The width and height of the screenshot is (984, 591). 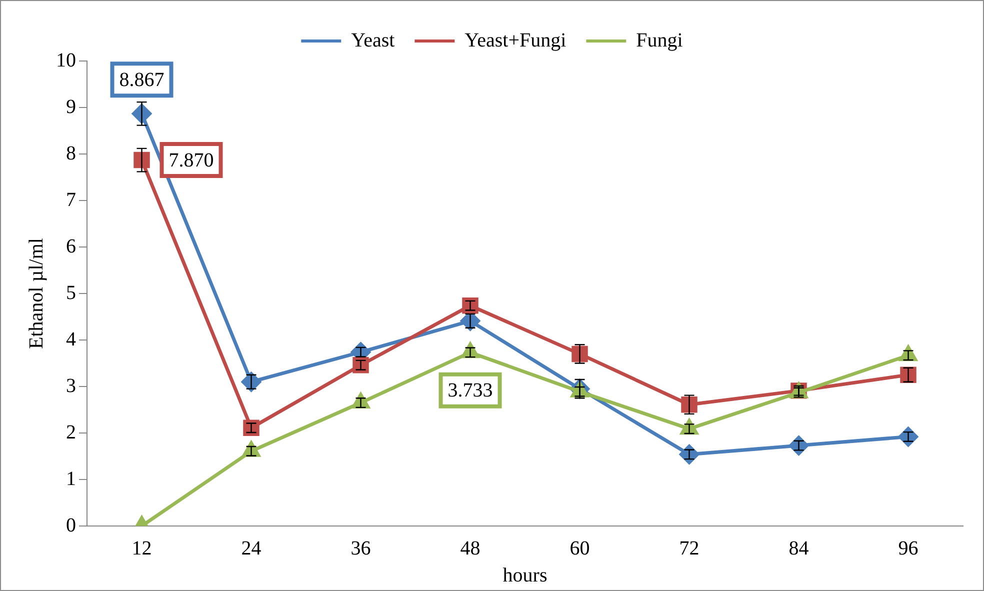 What do you see at coordinates (470, 391) in the screenshot?
I see `data-label: 3.733` at bounding box center [470, 391].